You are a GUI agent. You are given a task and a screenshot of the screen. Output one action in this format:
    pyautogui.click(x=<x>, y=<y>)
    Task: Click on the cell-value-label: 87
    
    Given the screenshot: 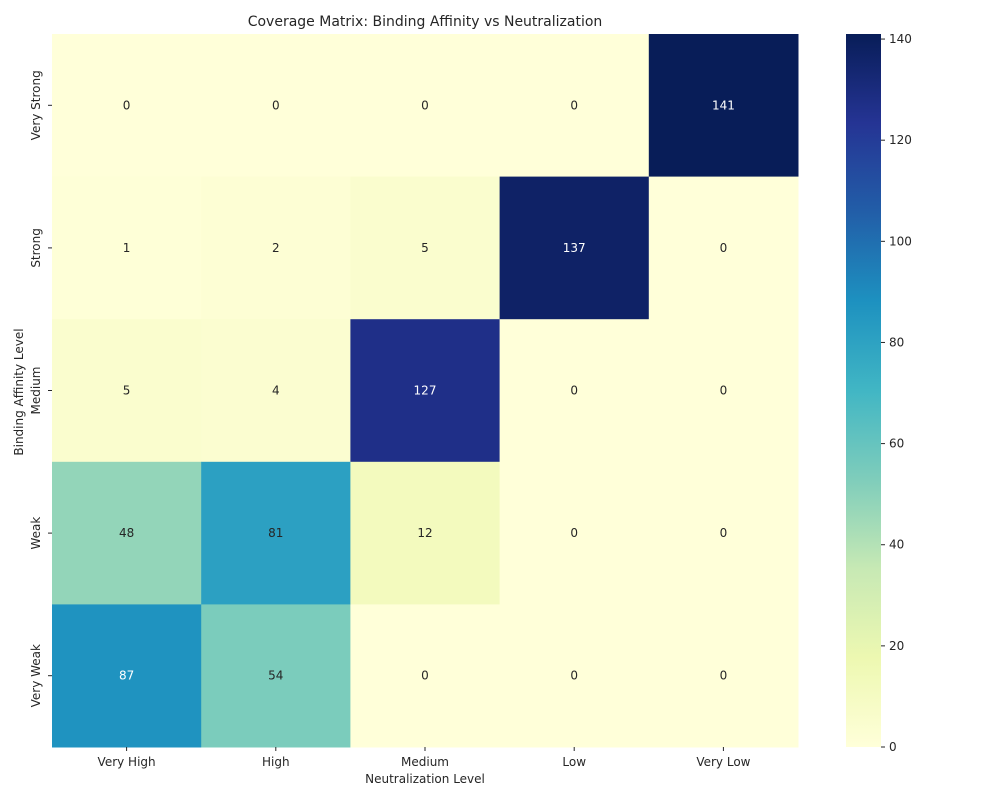 What is the action you would take?
    pyautogui.click(x=126, y=676)
    